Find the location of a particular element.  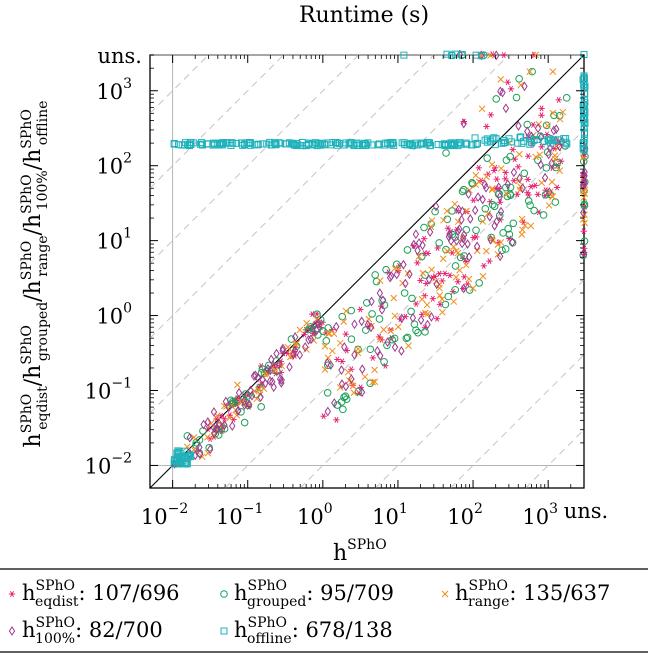

legend-label-offline: hSPhO offline: 678/138 is located at coordinates (313, 631).